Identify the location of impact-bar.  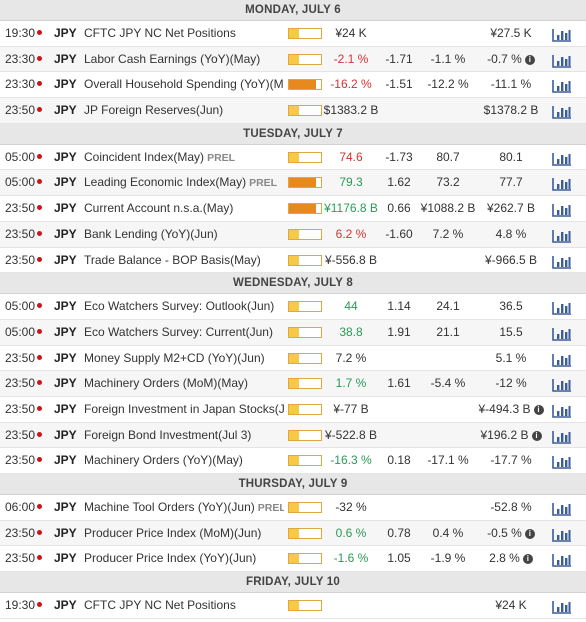
(305, 435).